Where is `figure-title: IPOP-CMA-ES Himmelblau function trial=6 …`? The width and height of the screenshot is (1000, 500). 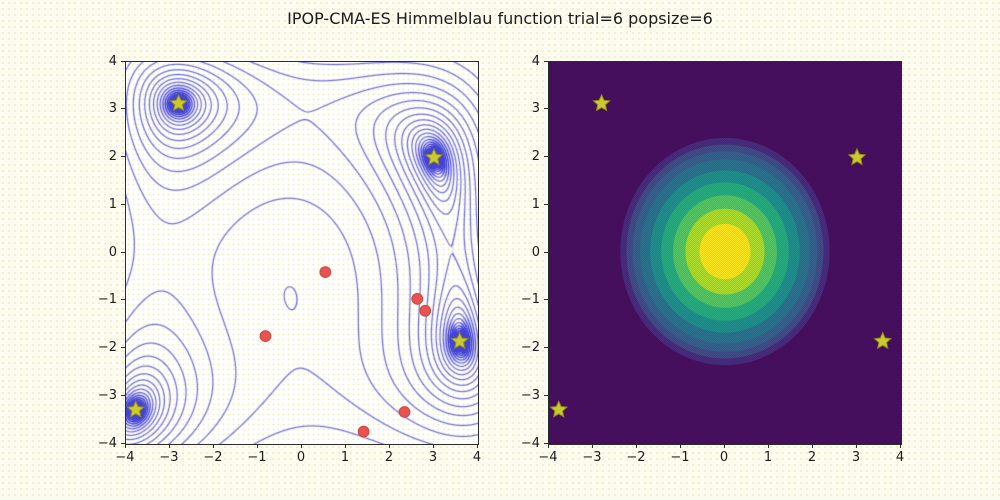 figure-title: IPOP-CMA-ES Himmelblau function trial=6 … is located at coordinates (500, 18).